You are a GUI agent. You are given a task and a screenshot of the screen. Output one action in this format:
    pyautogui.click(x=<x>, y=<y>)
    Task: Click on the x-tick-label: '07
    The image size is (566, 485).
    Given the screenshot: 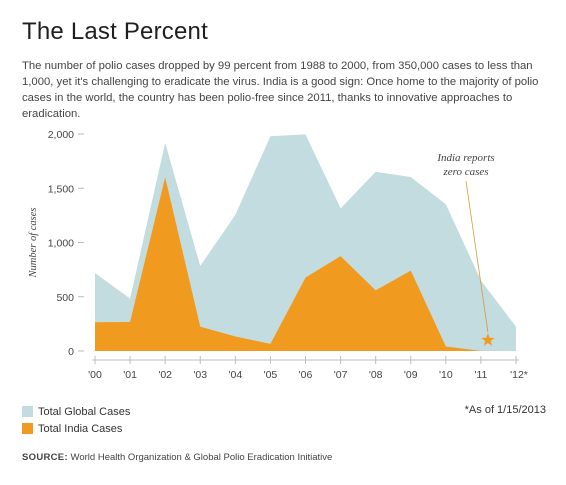 What is the action you would take?
    pyautogui.click(x=341, y=375)
    